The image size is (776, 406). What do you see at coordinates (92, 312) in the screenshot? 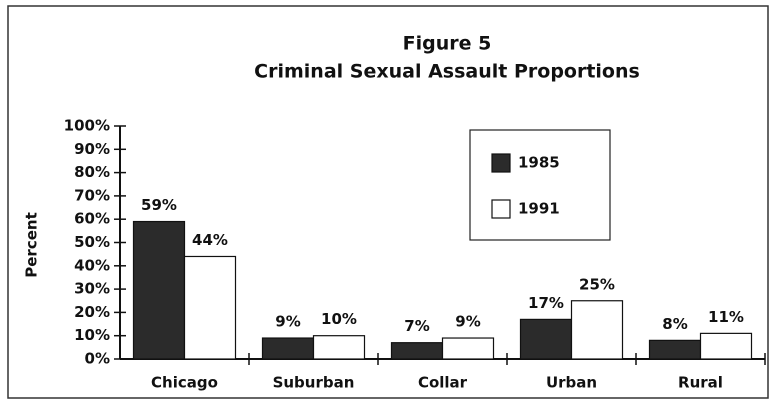
I see `y-tick-label: 20%` at bounding box center [92, 312].